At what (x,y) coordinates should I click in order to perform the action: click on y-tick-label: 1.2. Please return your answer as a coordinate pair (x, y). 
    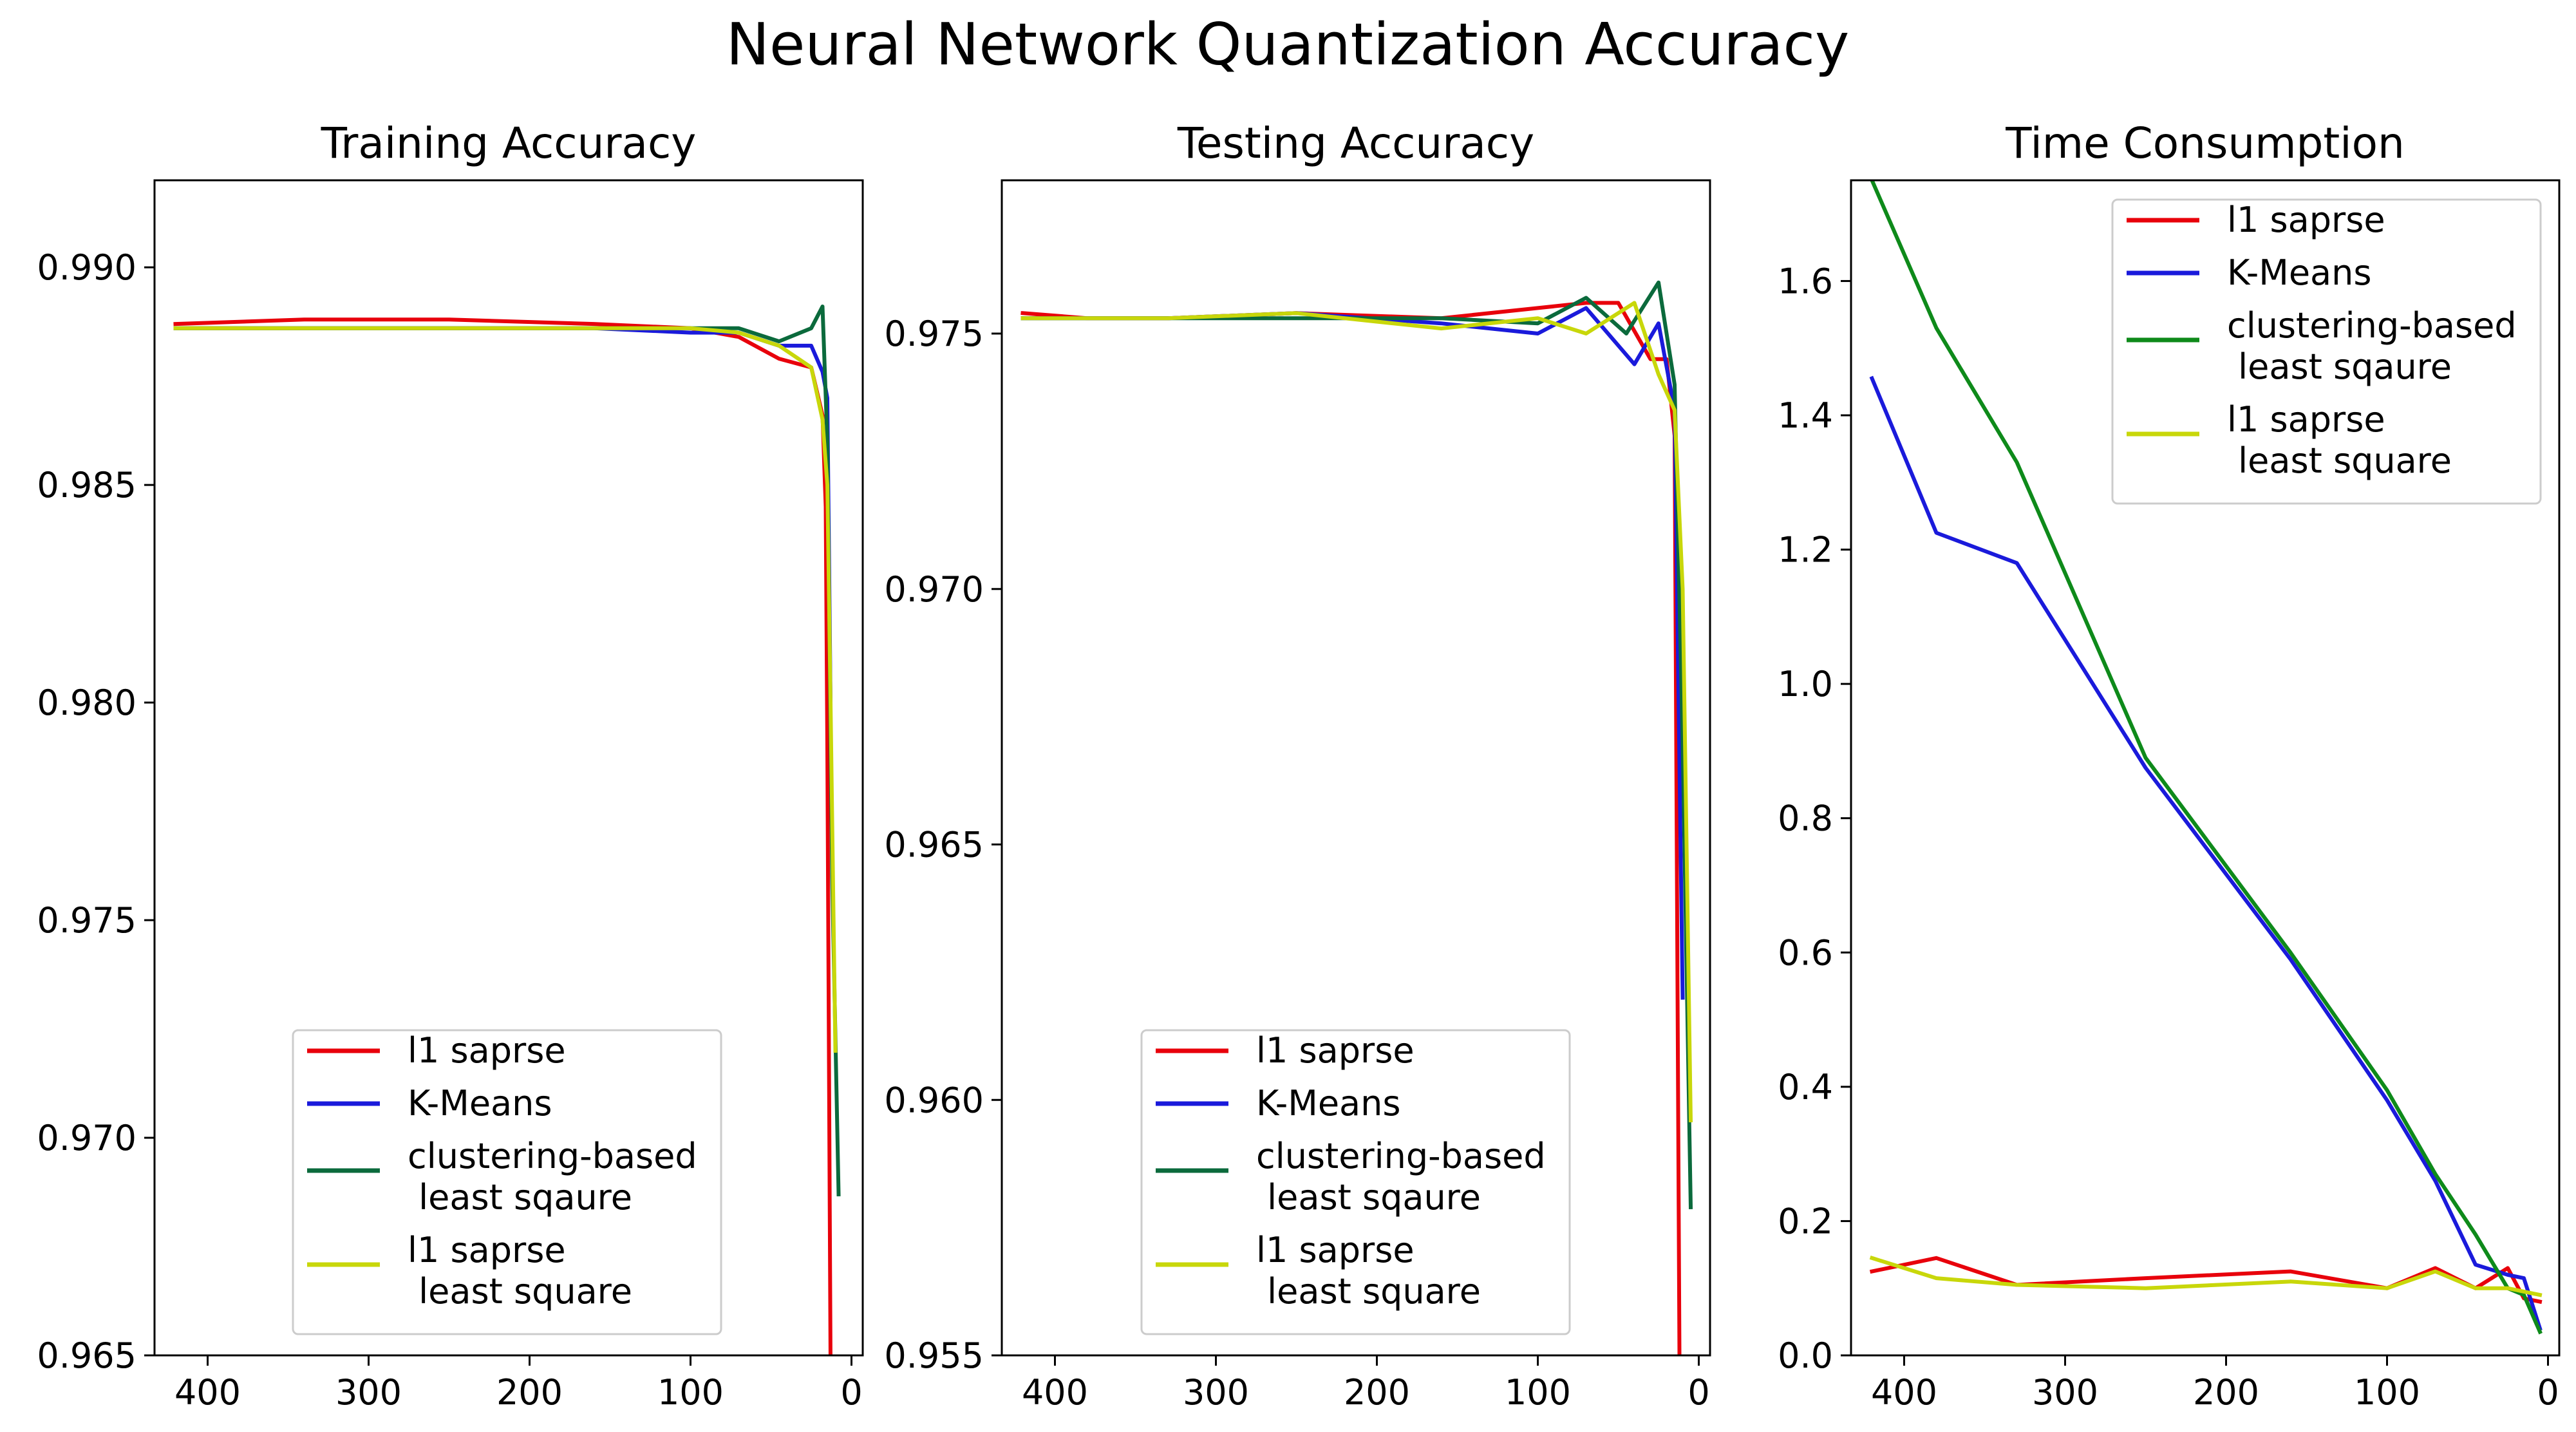
    Looking at the image, I should click on (1805, 550).